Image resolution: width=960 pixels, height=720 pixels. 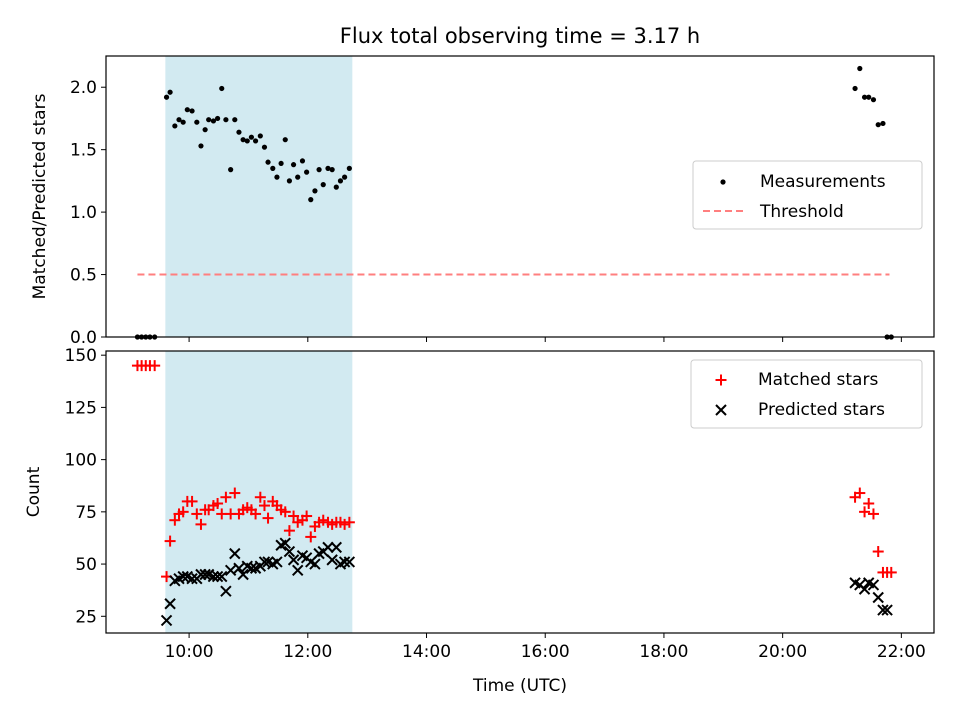 I want to click on x-axis-label: Time (UTC), so click(x=519, y=686).